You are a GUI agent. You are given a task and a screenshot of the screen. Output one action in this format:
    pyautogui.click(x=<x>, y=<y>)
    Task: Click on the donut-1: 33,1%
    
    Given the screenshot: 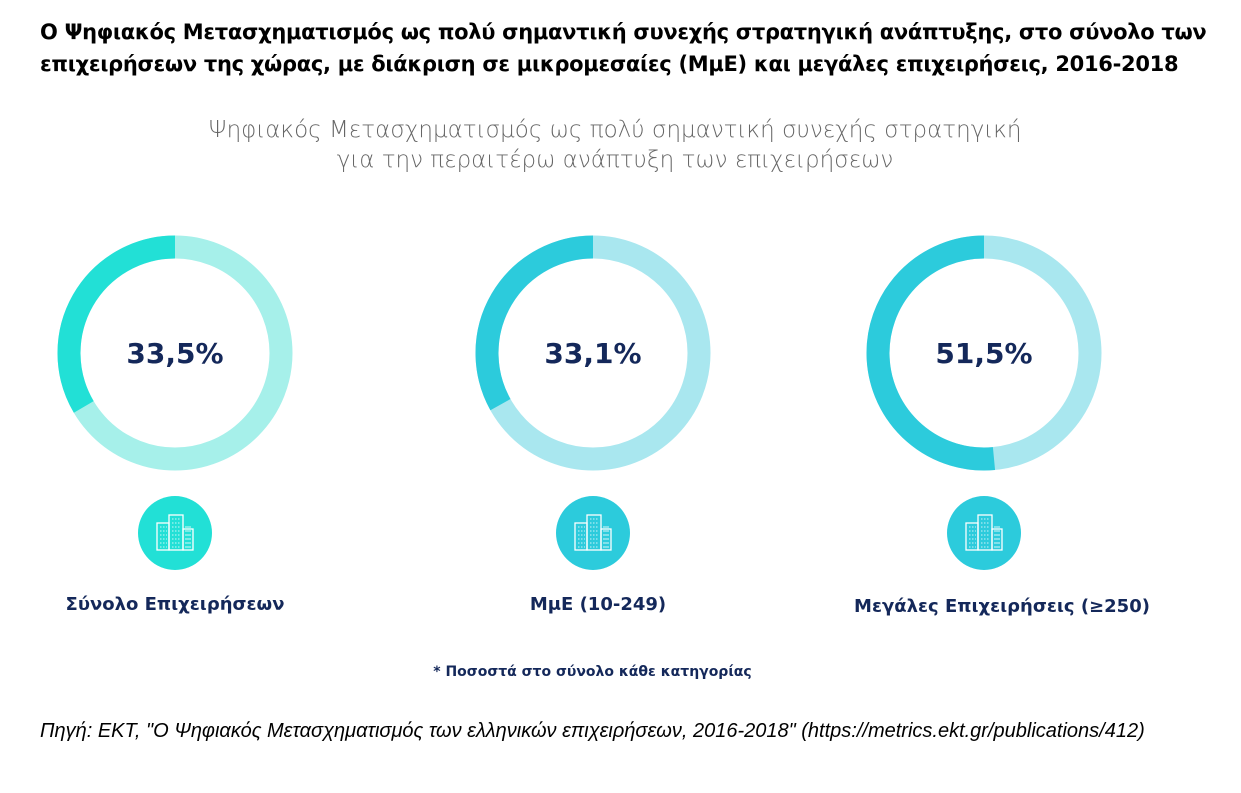 What is the action you would take?
    pyautogui.click(x=593, y=402)
    